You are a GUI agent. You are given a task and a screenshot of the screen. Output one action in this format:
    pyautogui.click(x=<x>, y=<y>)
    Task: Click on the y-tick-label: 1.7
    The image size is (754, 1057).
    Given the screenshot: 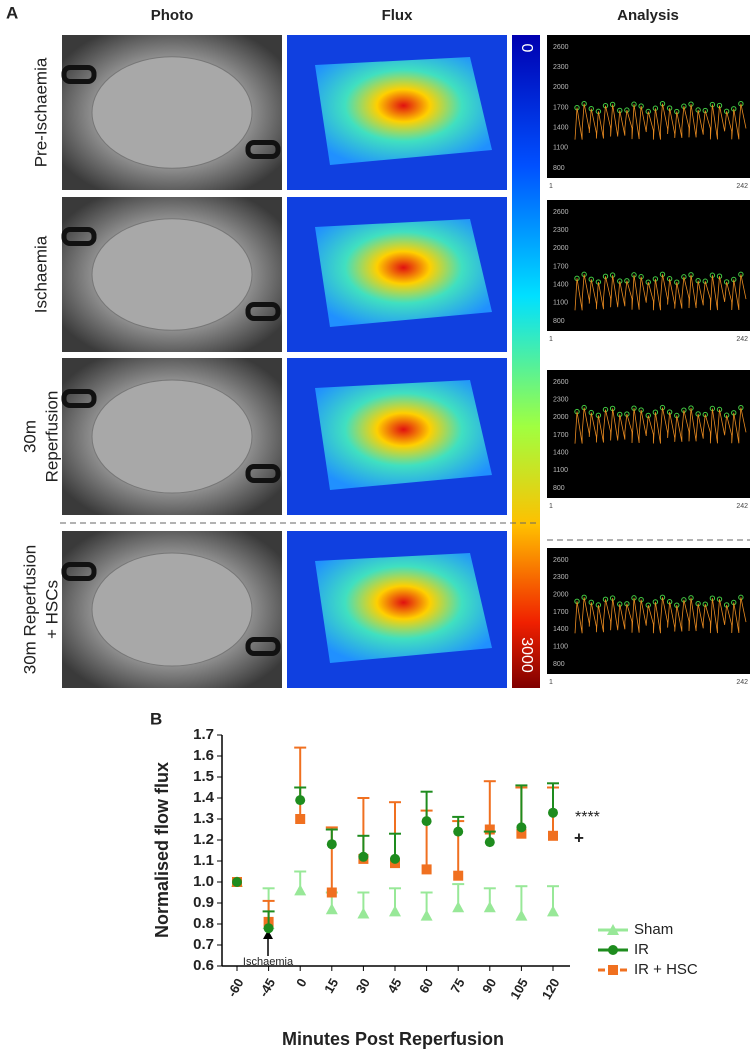 What is the action you would take?
    pyautogui.click(x=203, y=734)
    